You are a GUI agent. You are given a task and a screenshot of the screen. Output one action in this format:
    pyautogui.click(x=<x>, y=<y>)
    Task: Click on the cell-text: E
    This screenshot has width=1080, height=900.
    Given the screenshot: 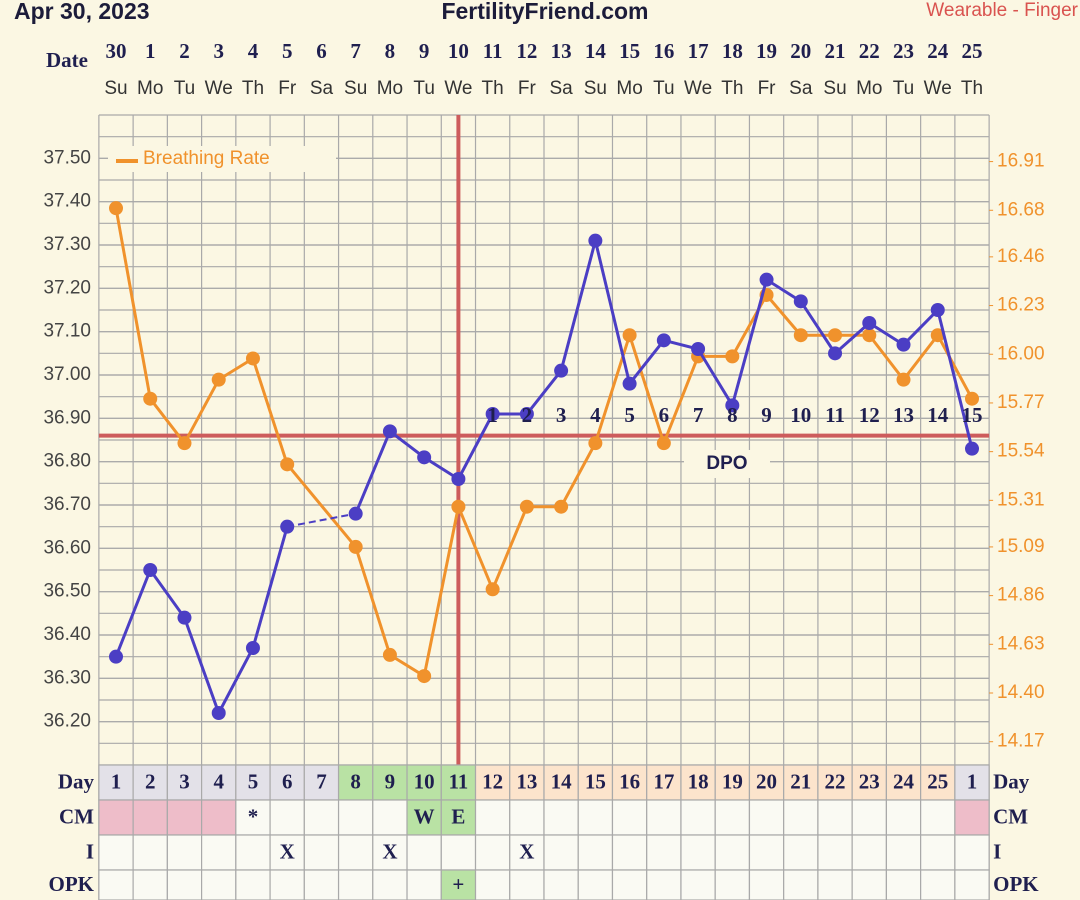 What is the action you would take?
    pyautogui.click(x=458, y=816)
    